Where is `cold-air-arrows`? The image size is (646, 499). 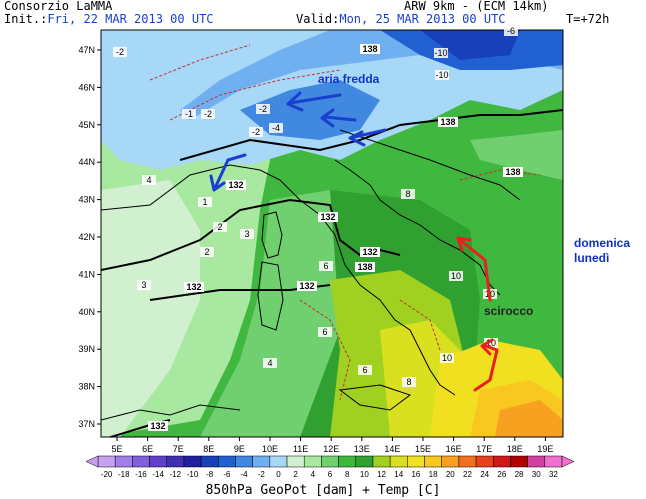
cold-air-arrows is located at coordinates (298, 141).